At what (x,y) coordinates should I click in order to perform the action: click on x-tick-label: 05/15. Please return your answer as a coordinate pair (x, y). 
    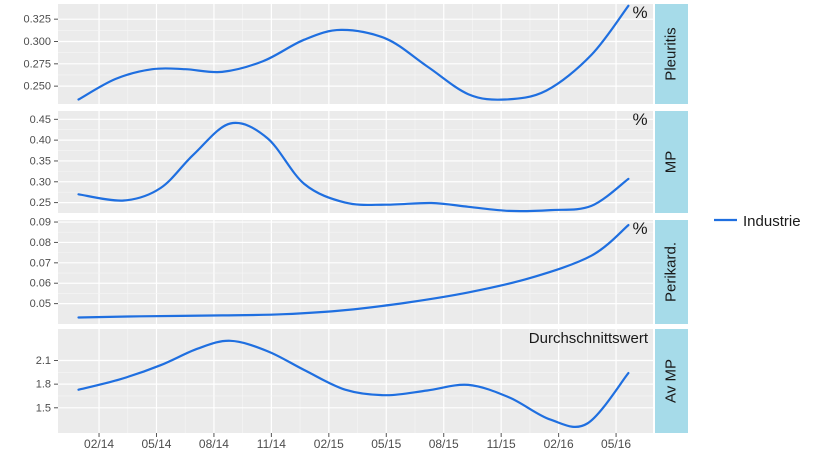
    Looking at the image, I should click on (386, 444).